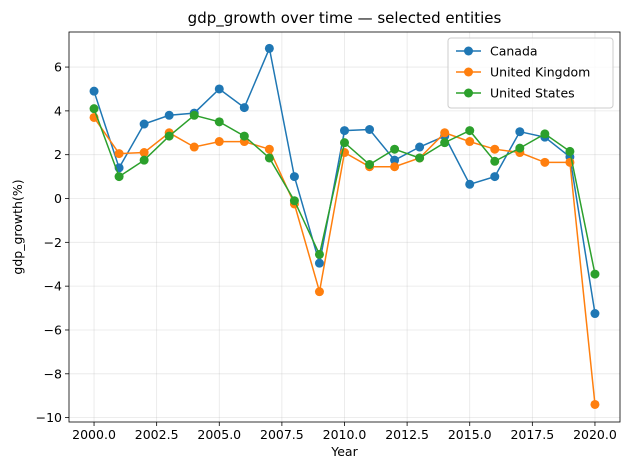 Image resolution: width=628 pixels, height=470 pixels. Describe the element at coordinates (58, 110) in the screenshot. I see `y-tick-label: 4` at that location.